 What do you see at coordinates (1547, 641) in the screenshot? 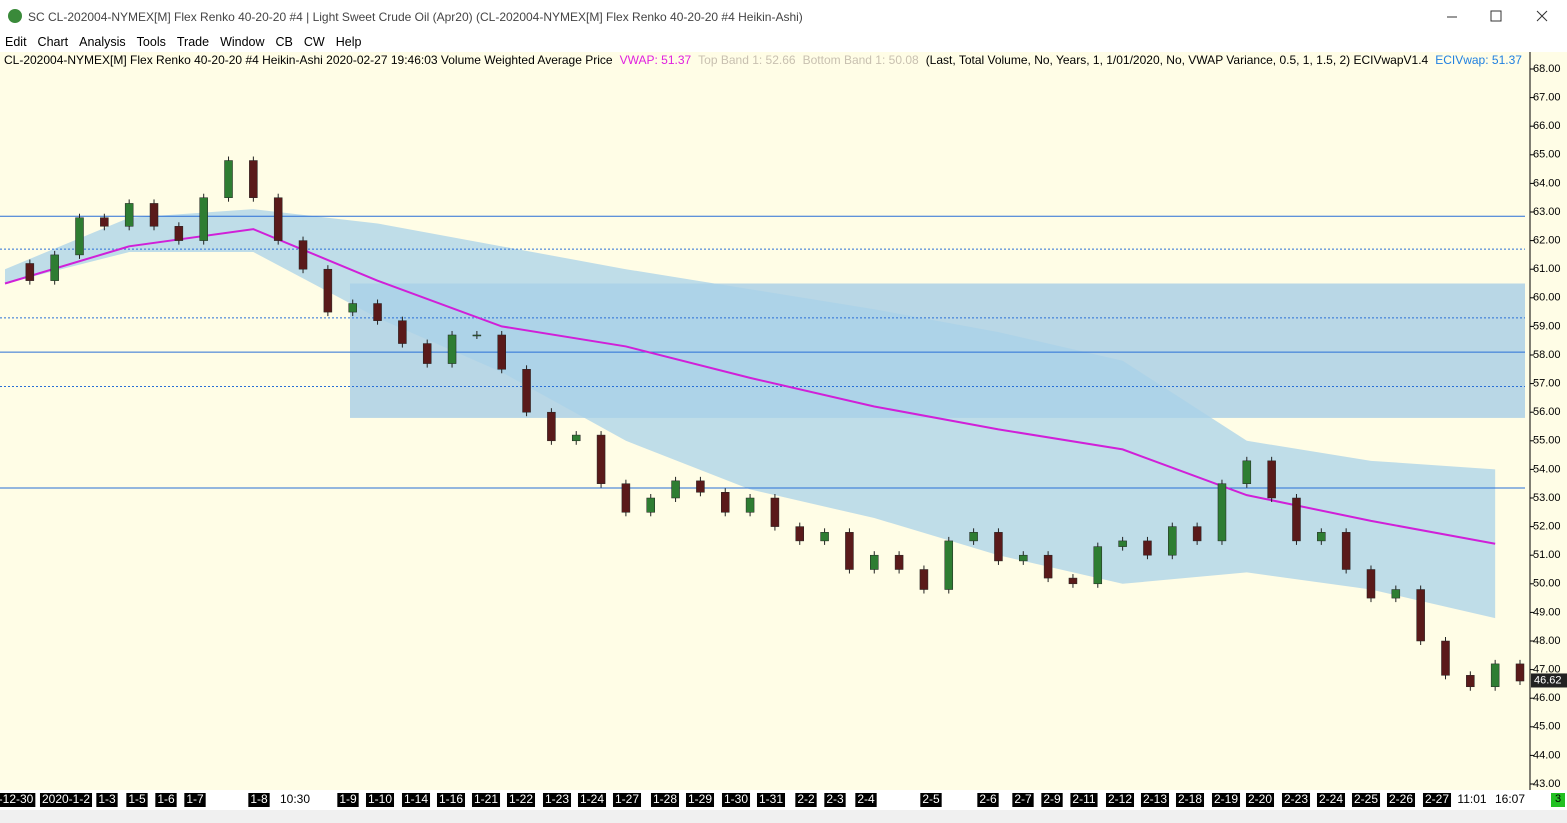
I see `y-tick-label: 48.00` at bounding box center [1547, 641].